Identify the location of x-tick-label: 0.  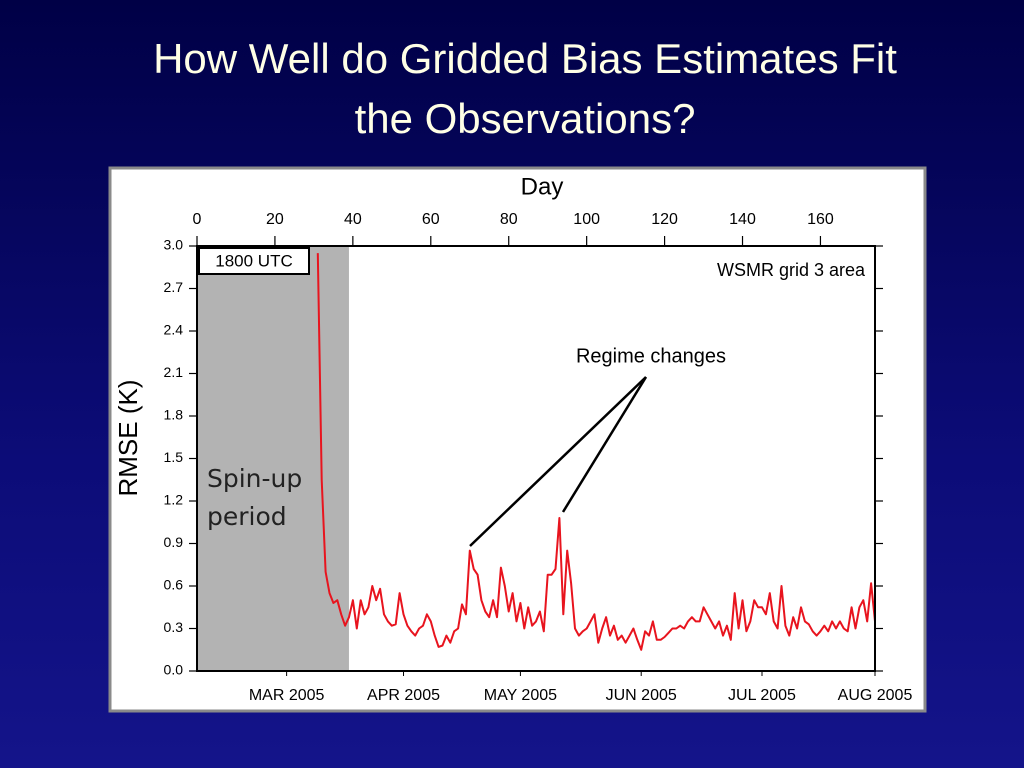
(197, 219).